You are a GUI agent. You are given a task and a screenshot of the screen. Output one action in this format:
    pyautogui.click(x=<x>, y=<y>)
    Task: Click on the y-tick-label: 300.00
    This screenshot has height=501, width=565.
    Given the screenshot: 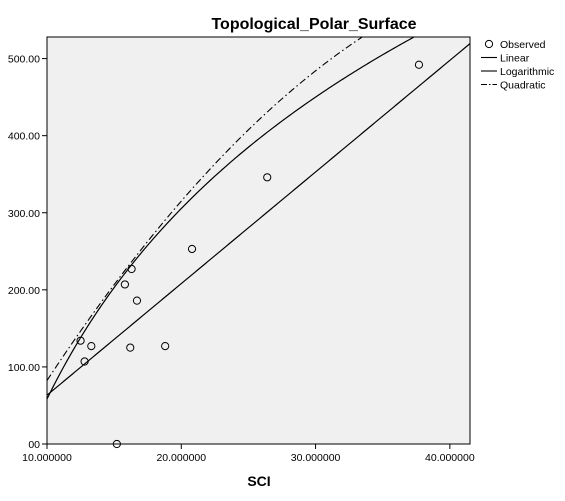 What is the action you would take?
    pyautogui.click(x=24, y=214)
    